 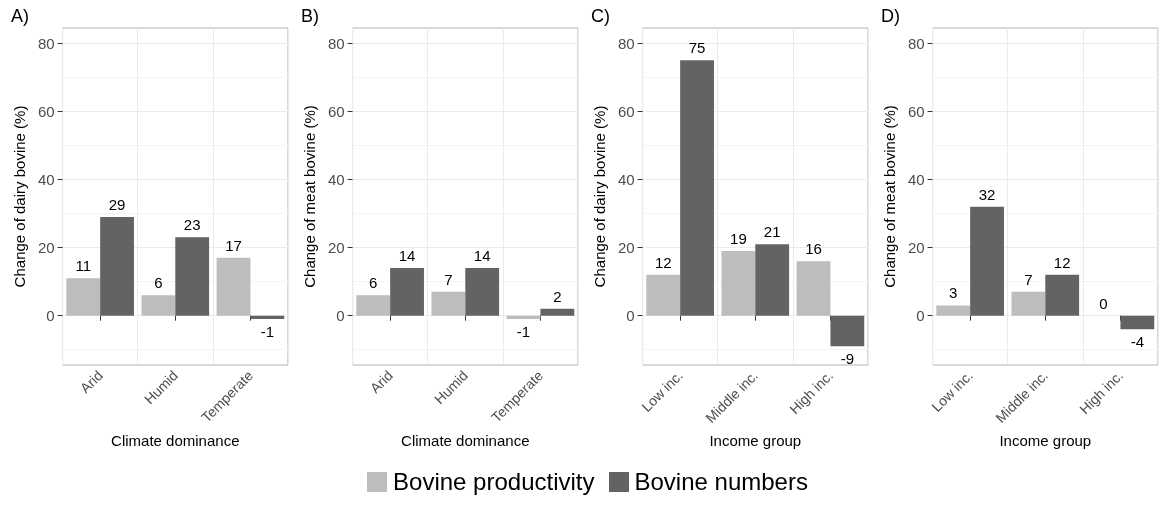 What do you see at coordinates (117, 204) in the screenshot?
I see `data-label: 29` at bounding box center [117, 204].